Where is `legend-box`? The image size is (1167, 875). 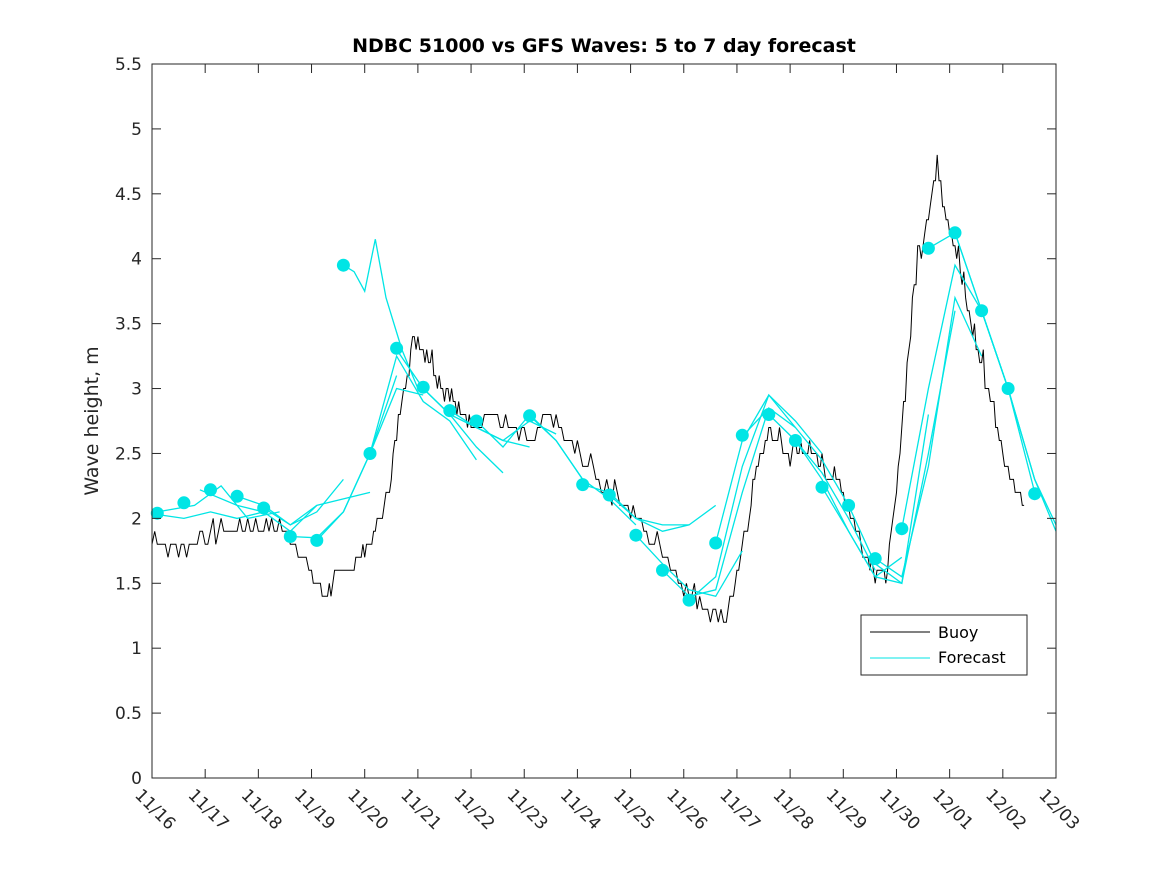
legend-box is located at coordinates (944, 645).